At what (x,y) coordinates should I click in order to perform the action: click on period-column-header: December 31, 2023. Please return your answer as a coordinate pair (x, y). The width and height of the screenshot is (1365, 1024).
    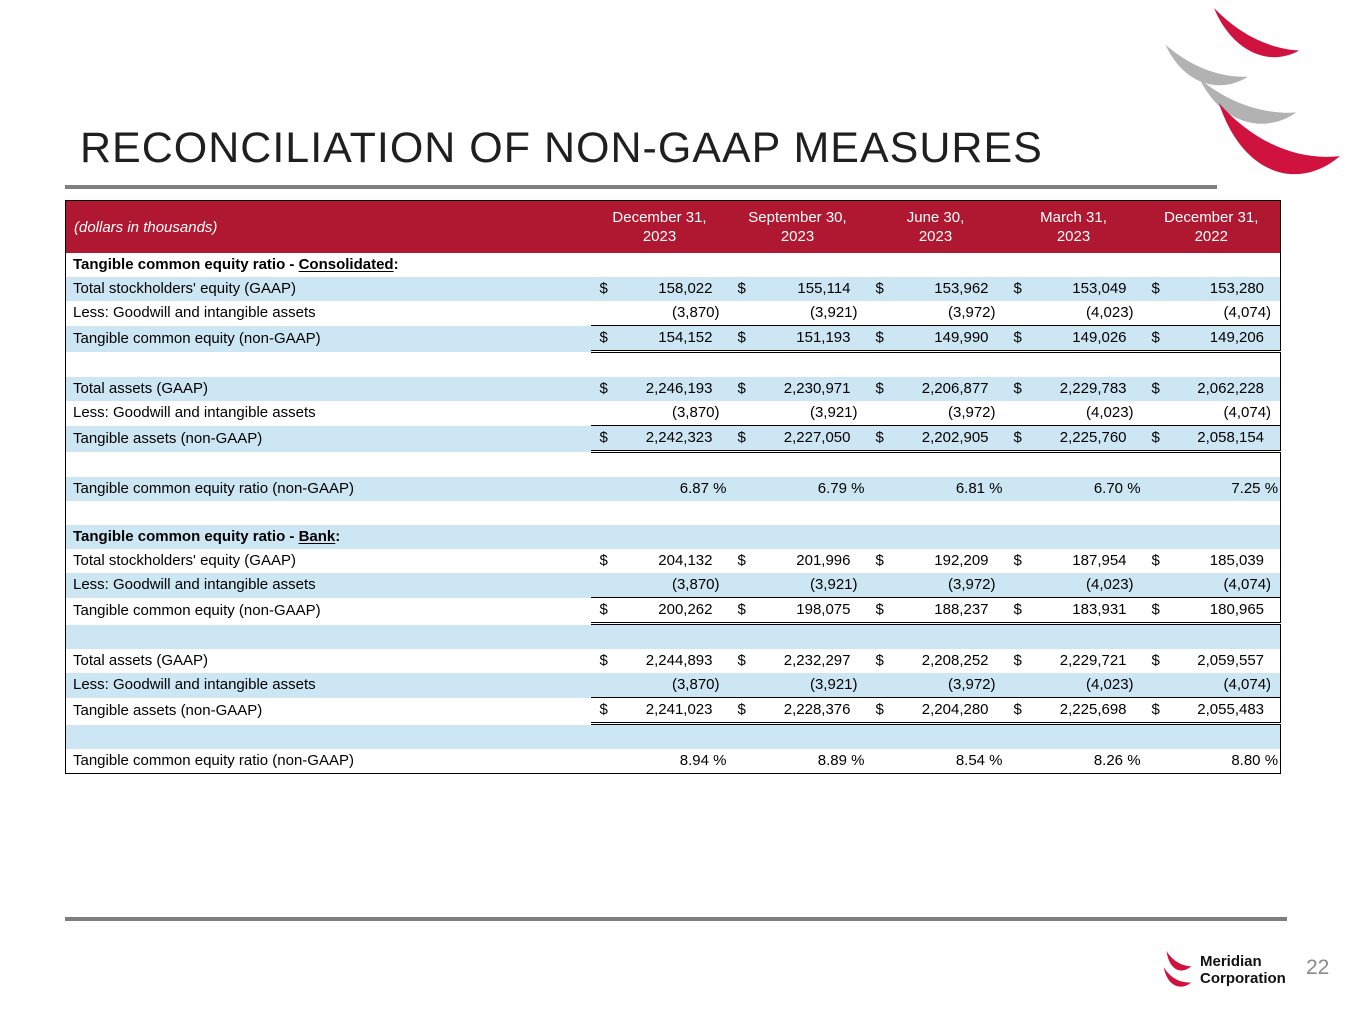
    Looking at the image, I should click on (659, 226).